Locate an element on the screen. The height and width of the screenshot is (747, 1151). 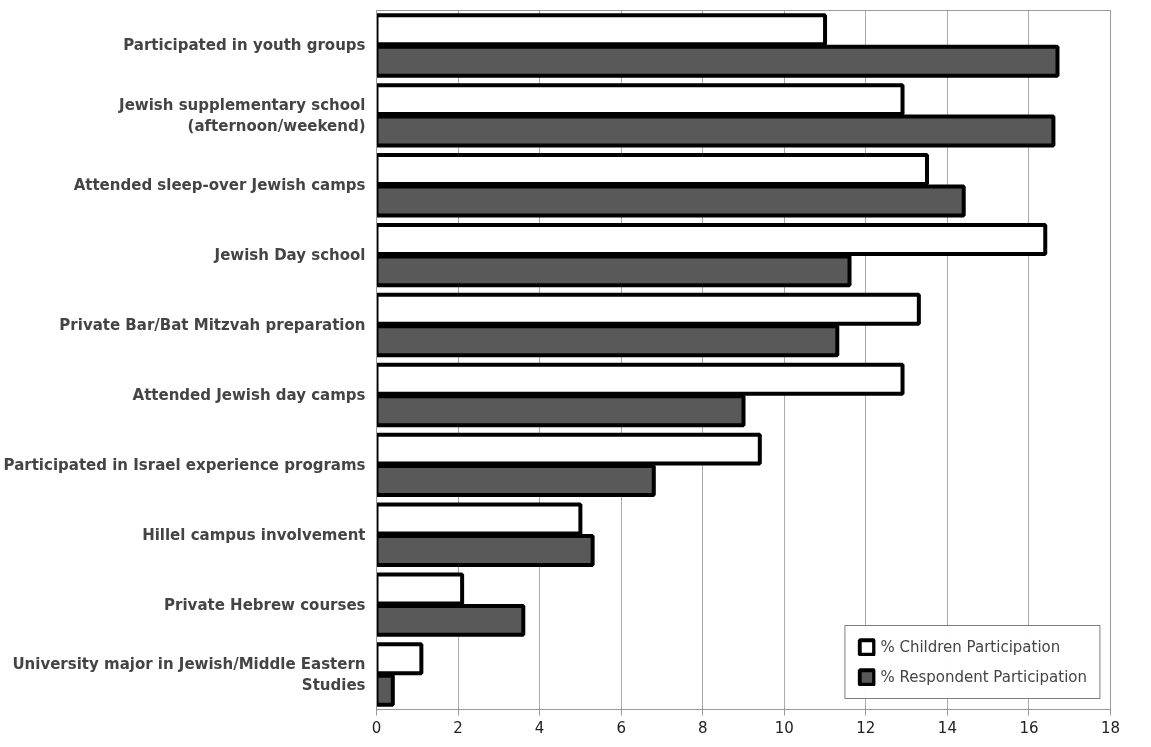
x-tick-label: 2 is located at coordinates (458, 727).